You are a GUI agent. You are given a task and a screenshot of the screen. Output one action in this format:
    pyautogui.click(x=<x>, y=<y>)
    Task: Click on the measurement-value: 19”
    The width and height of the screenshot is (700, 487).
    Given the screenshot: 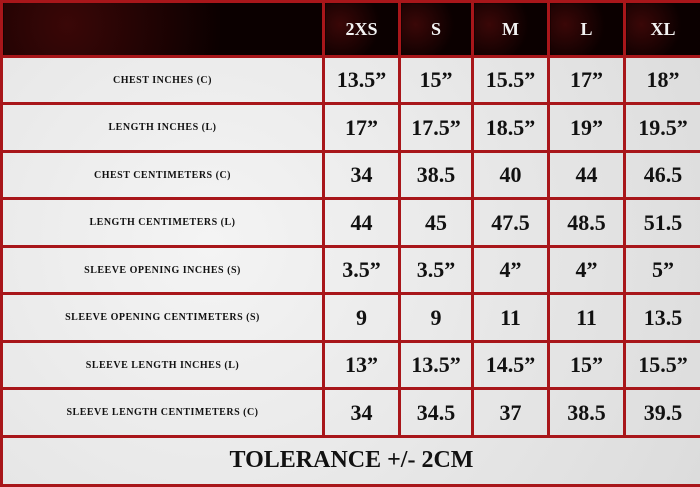 What is the action you would take?
    pyautogui.click(x=586, y=127)
    